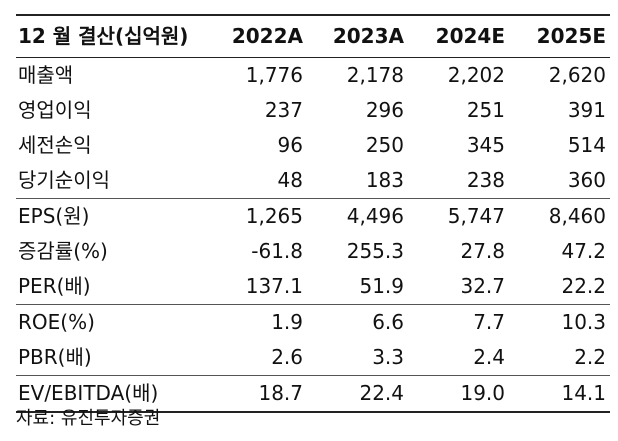 This screenshot has width=618, height=441. I want to click on table-row-pretax-income: 세전손익 96 250 345 514, so click(313, 145).